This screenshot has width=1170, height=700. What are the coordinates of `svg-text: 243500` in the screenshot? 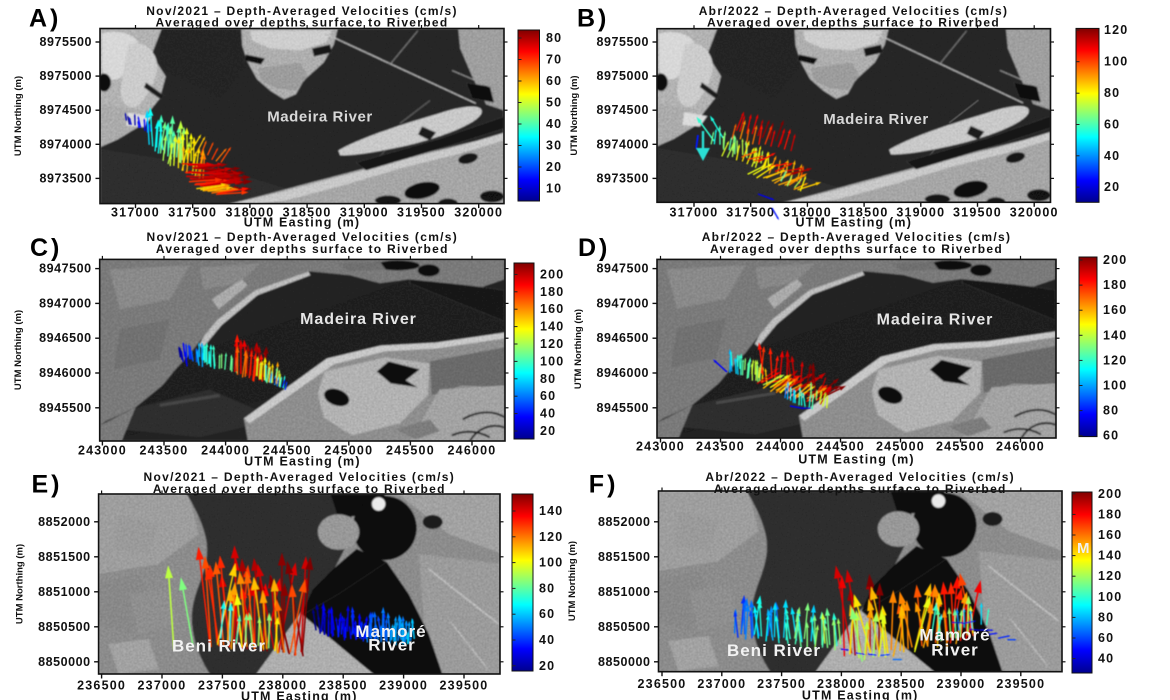 It's located at (164, 451).